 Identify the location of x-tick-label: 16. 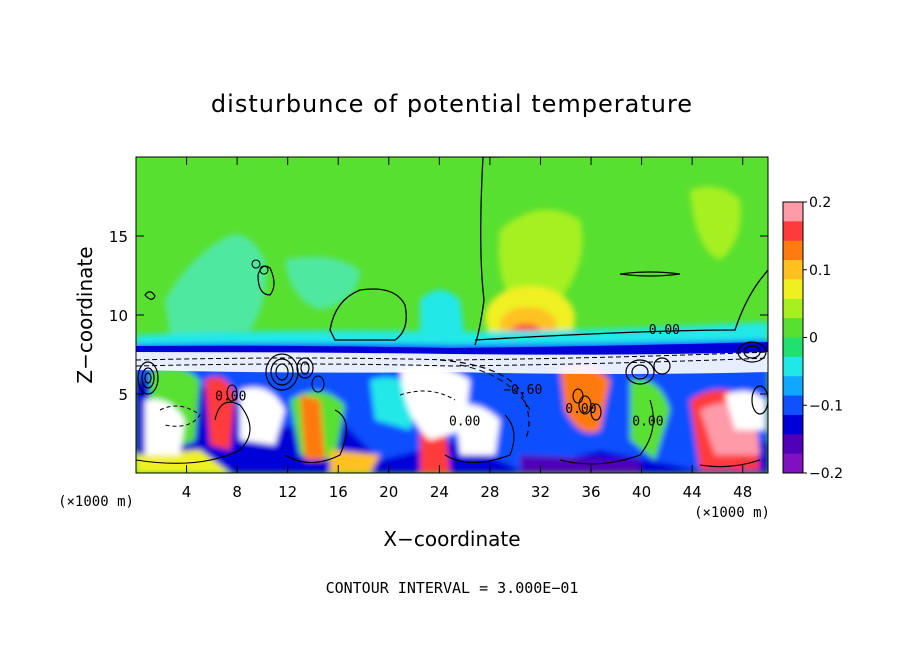
(338, 492).